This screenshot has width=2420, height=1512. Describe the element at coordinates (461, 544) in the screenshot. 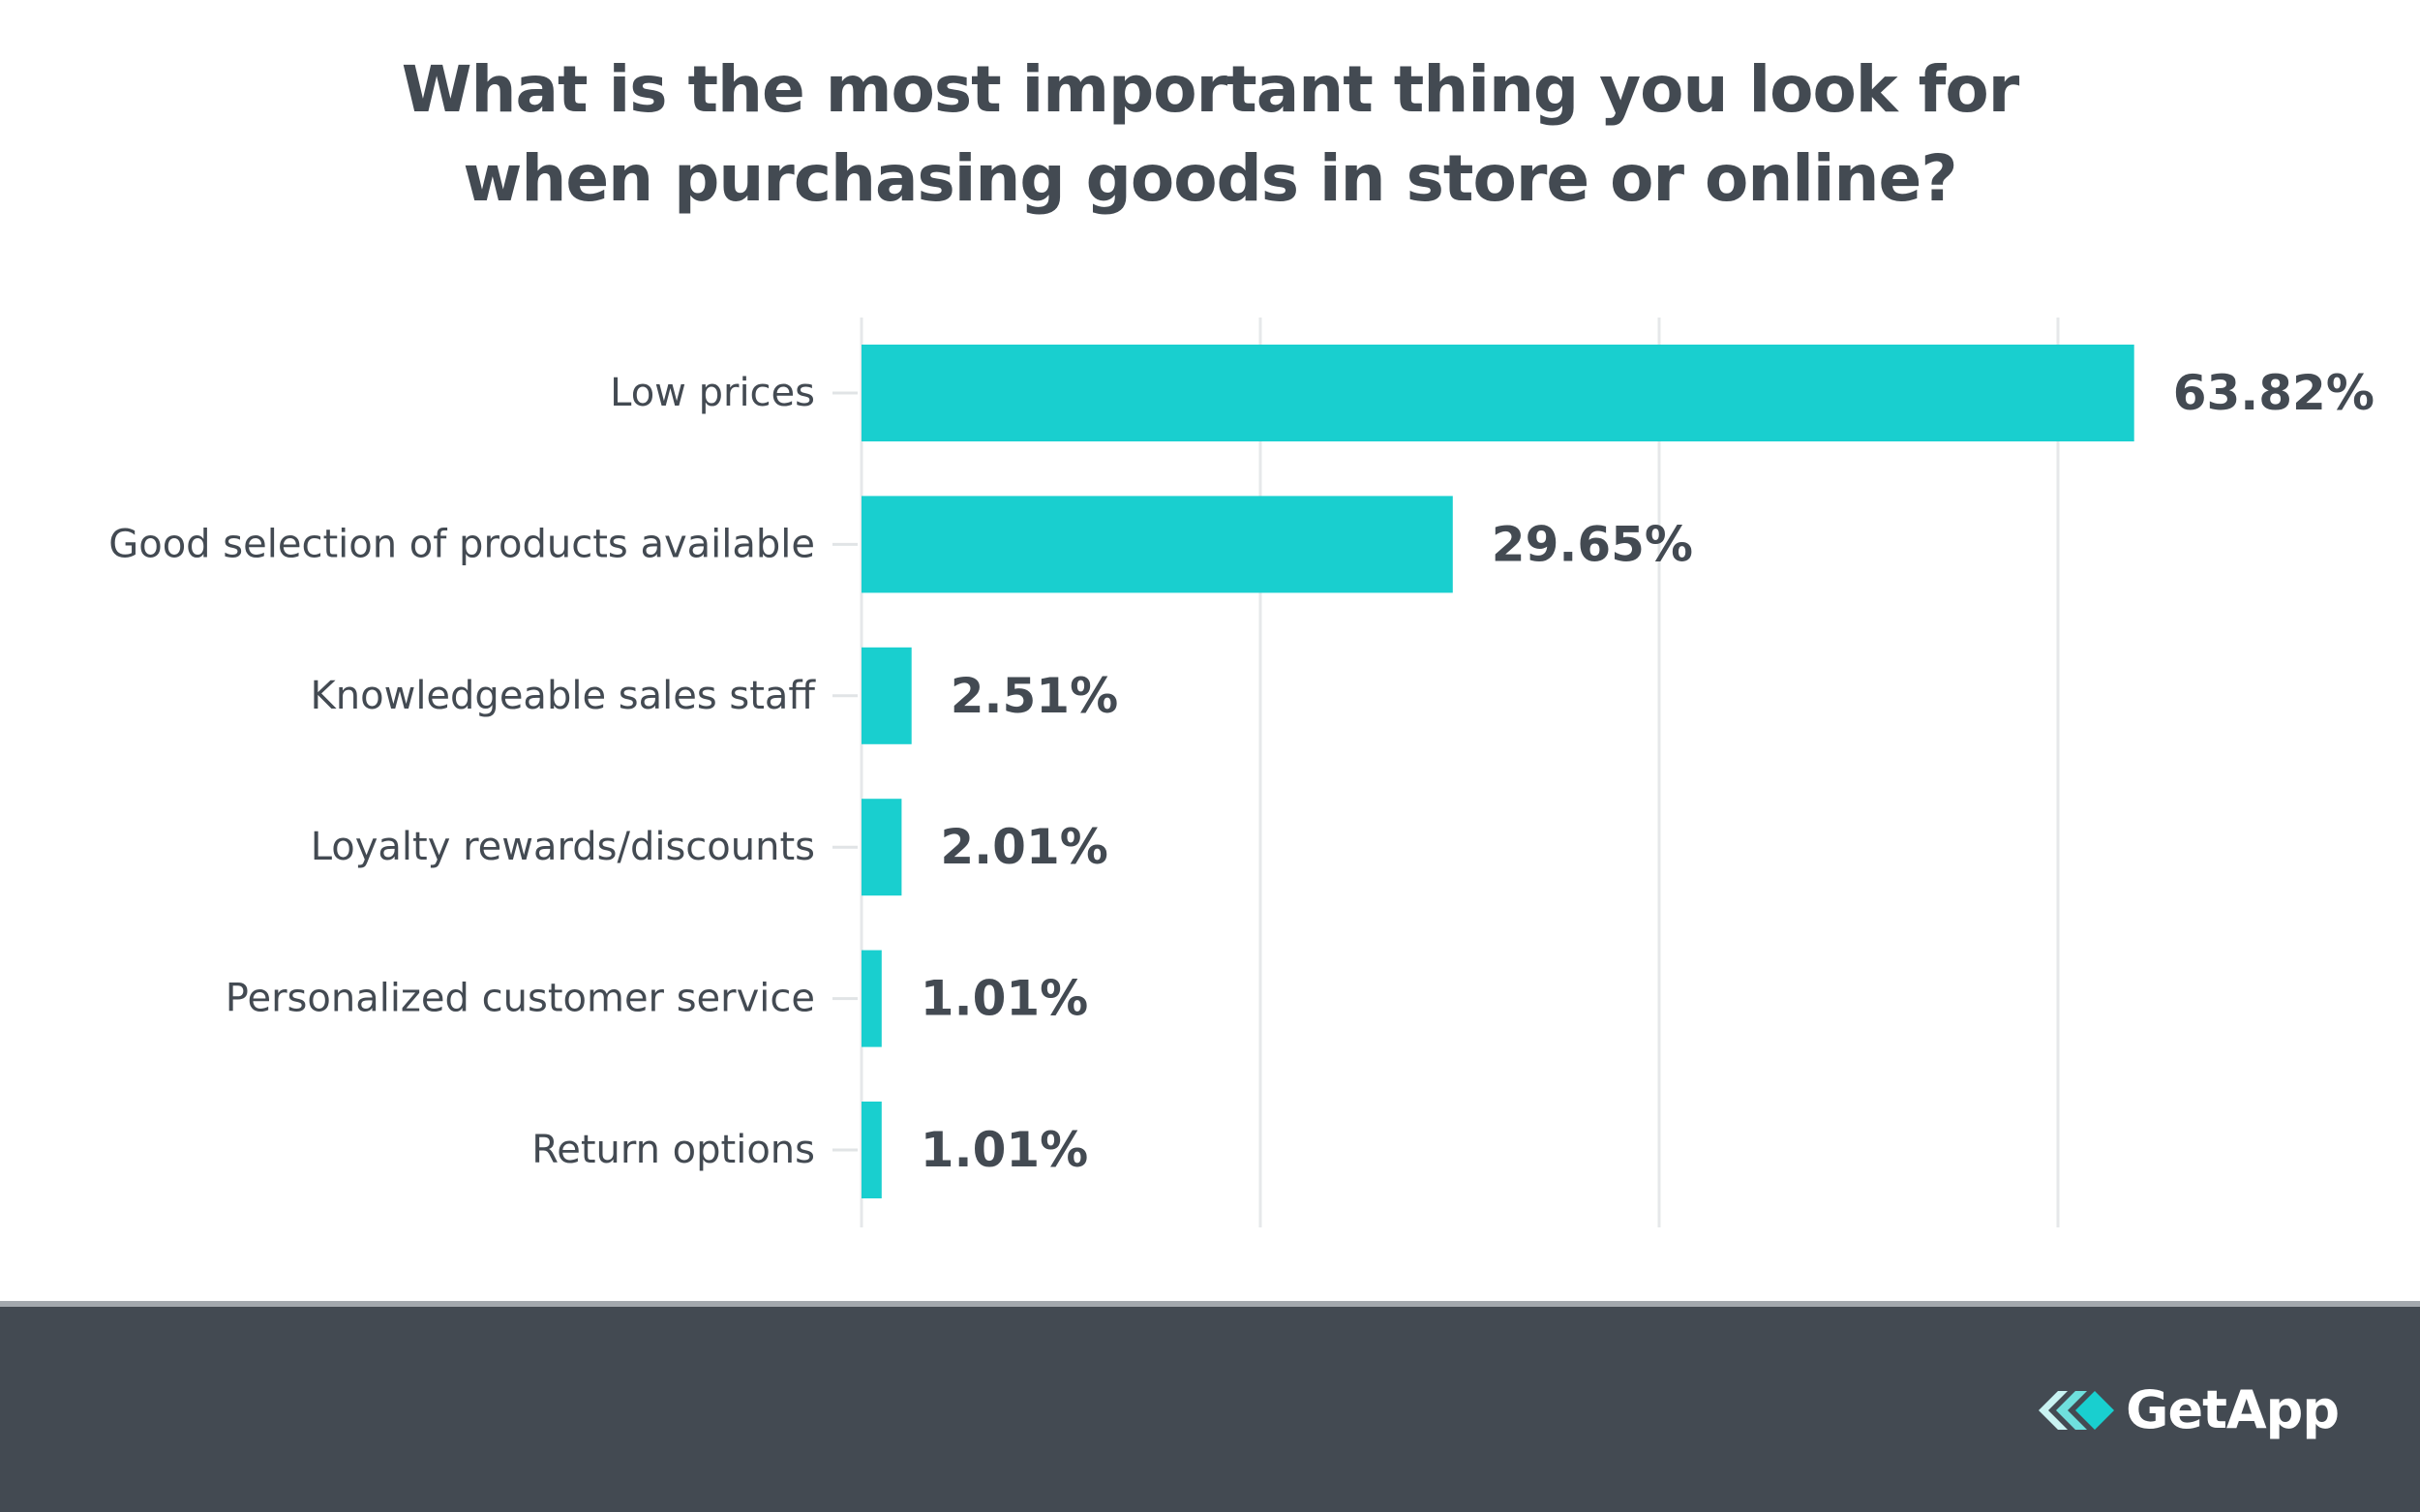

I see `category-label: Good selection of products available` at that location.